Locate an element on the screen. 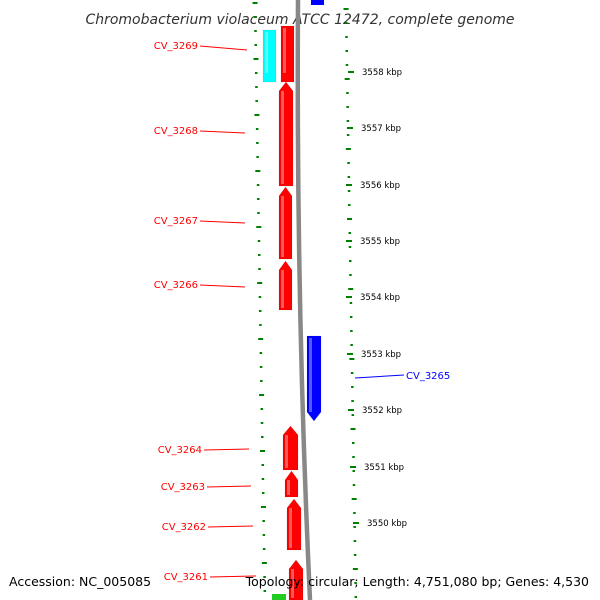  gene-label-cv_3261: CV_3261 is located at coordinates (186, 577).